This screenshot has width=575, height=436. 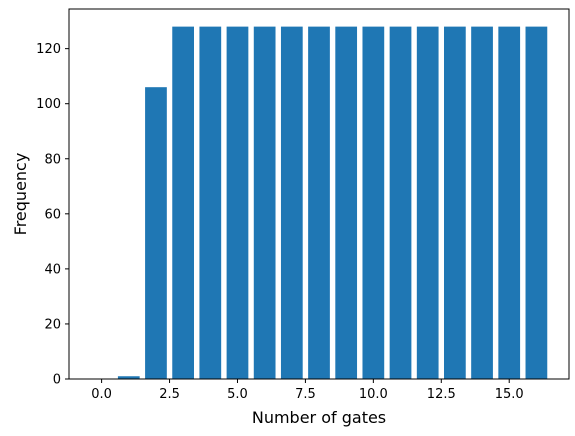 What do you see at coordinates (52, 159) in the screenshot?
I see `y-tick-label: 80` at bounding box center [52, 159].